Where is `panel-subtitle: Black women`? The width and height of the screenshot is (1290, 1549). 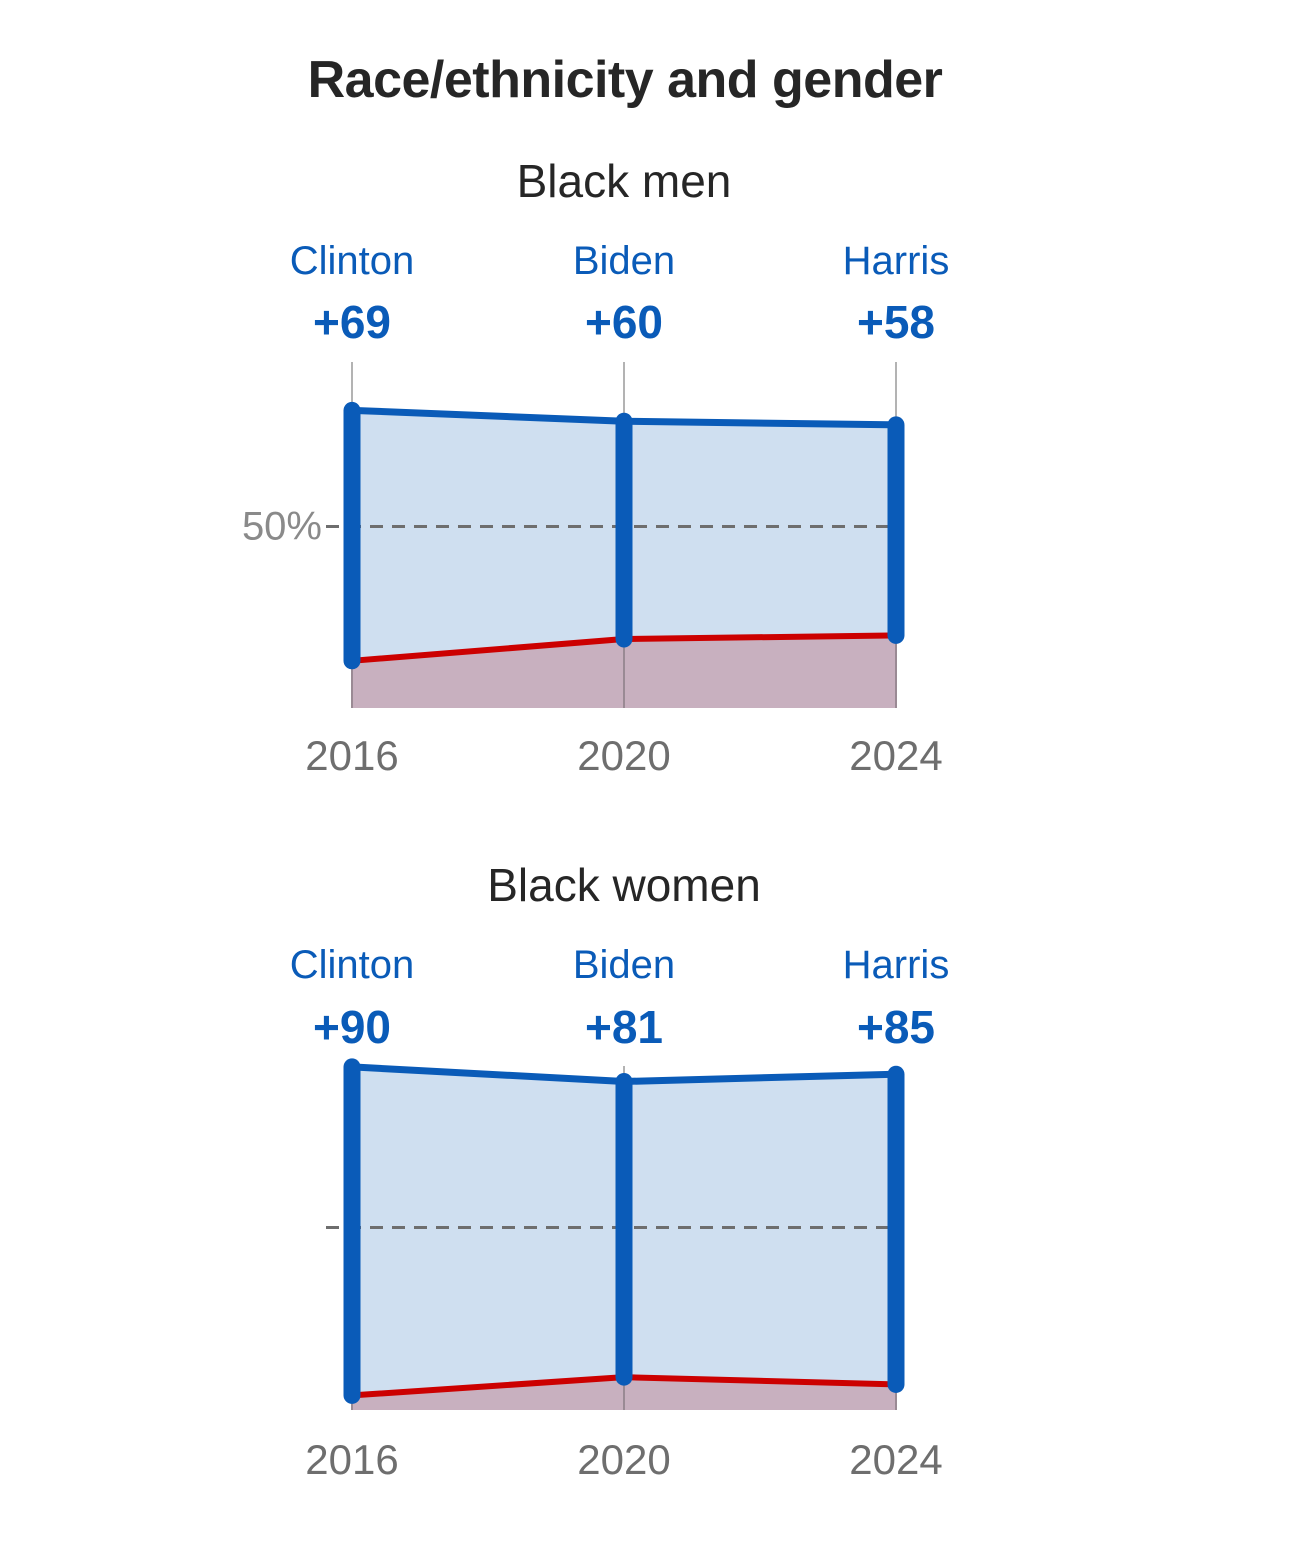 panel-subtitle: Black women is located at coordinates (624, 885).